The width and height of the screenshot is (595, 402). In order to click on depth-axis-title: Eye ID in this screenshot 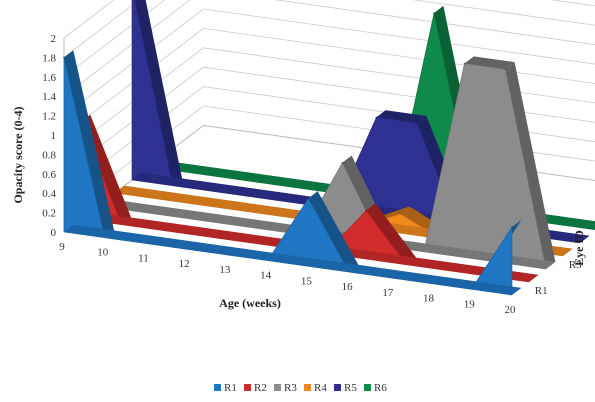, I will do `click(579, 248)`.